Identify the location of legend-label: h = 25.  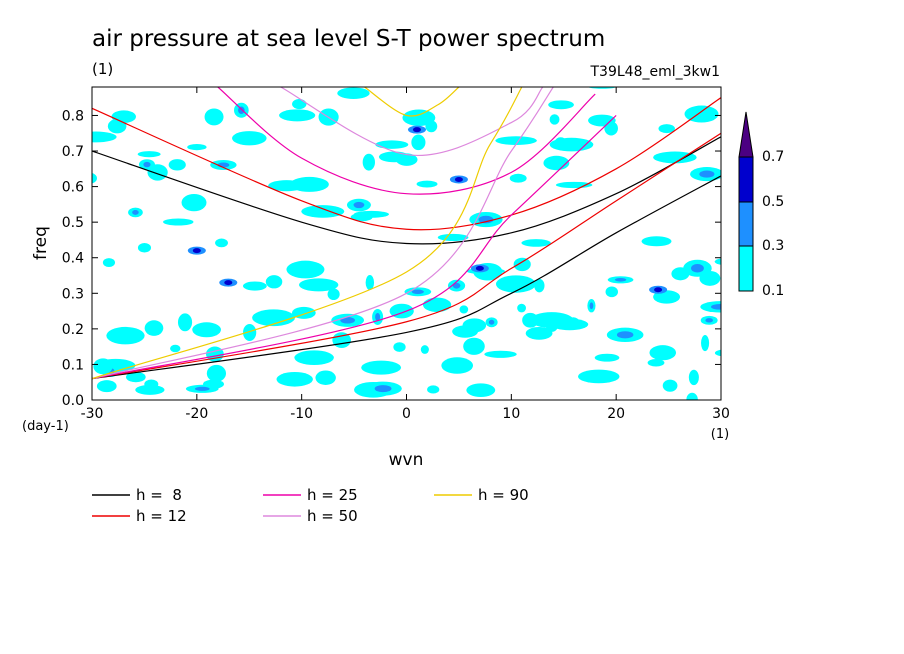
(332, 495).